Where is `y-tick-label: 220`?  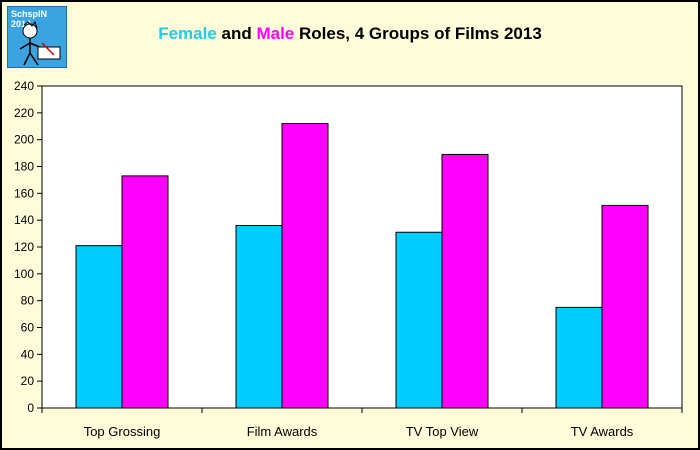
y-tick-label: 220 is located at coordinates (24, 113).